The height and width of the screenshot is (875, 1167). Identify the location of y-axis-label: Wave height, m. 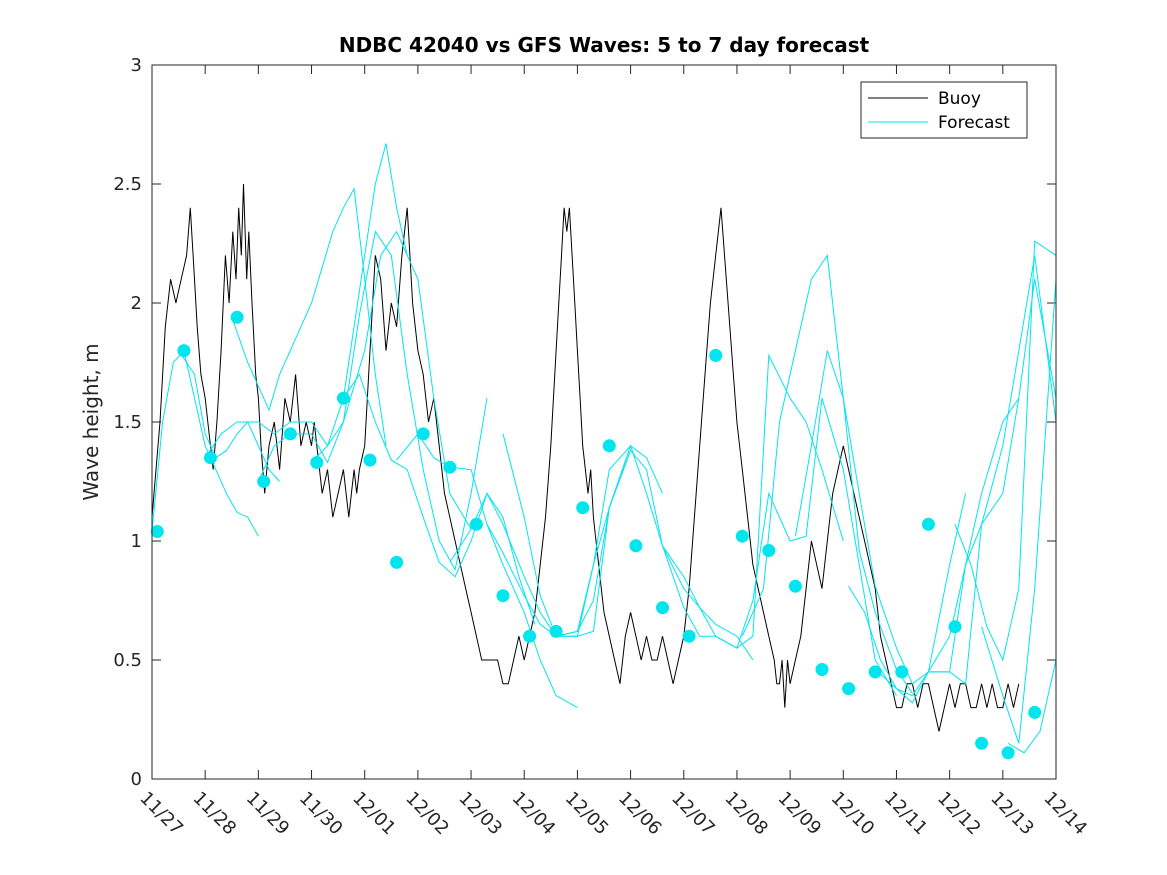
(91, 421).